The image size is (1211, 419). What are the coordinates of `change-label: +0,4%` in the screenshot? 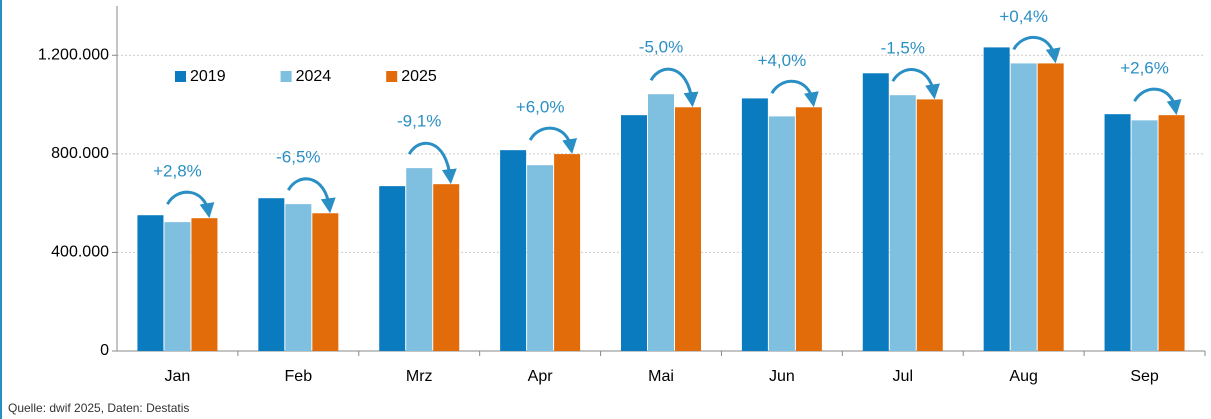 It's located at (1023, 16).